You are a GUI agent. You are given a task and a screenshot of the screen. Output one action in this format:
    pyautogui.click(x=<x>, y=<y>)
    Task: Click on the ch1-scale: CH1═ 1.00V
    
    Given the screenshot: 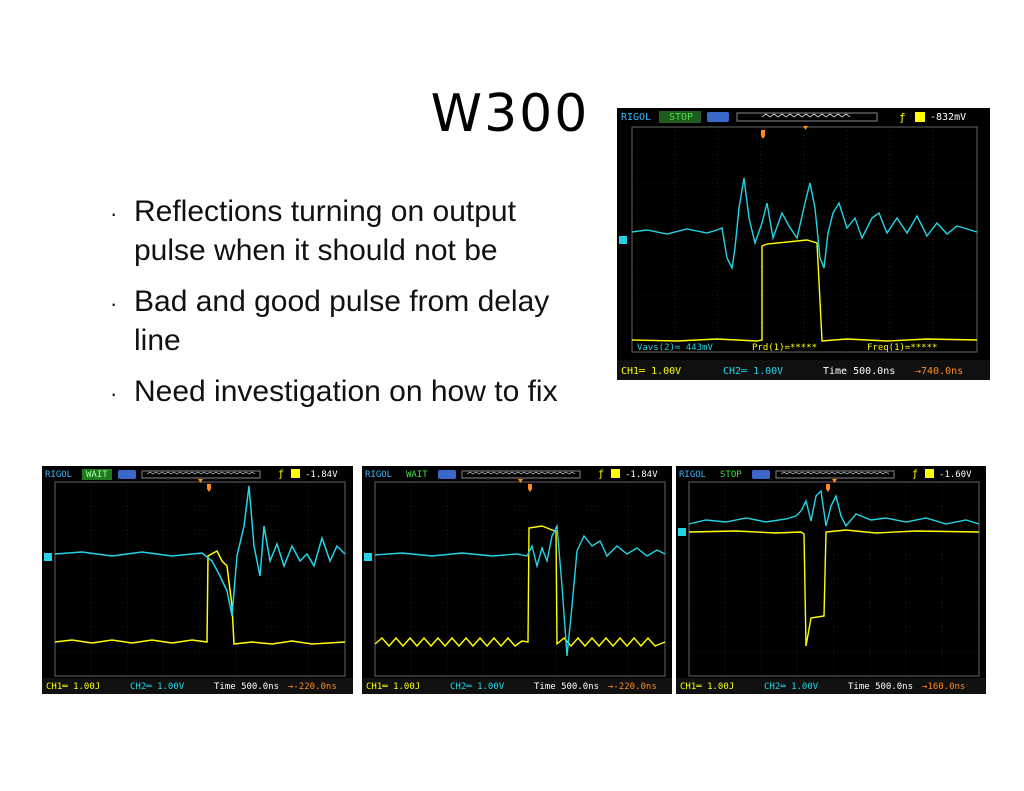 What is the action you would take?
    pyautogui.click(x=651, y=371)
    